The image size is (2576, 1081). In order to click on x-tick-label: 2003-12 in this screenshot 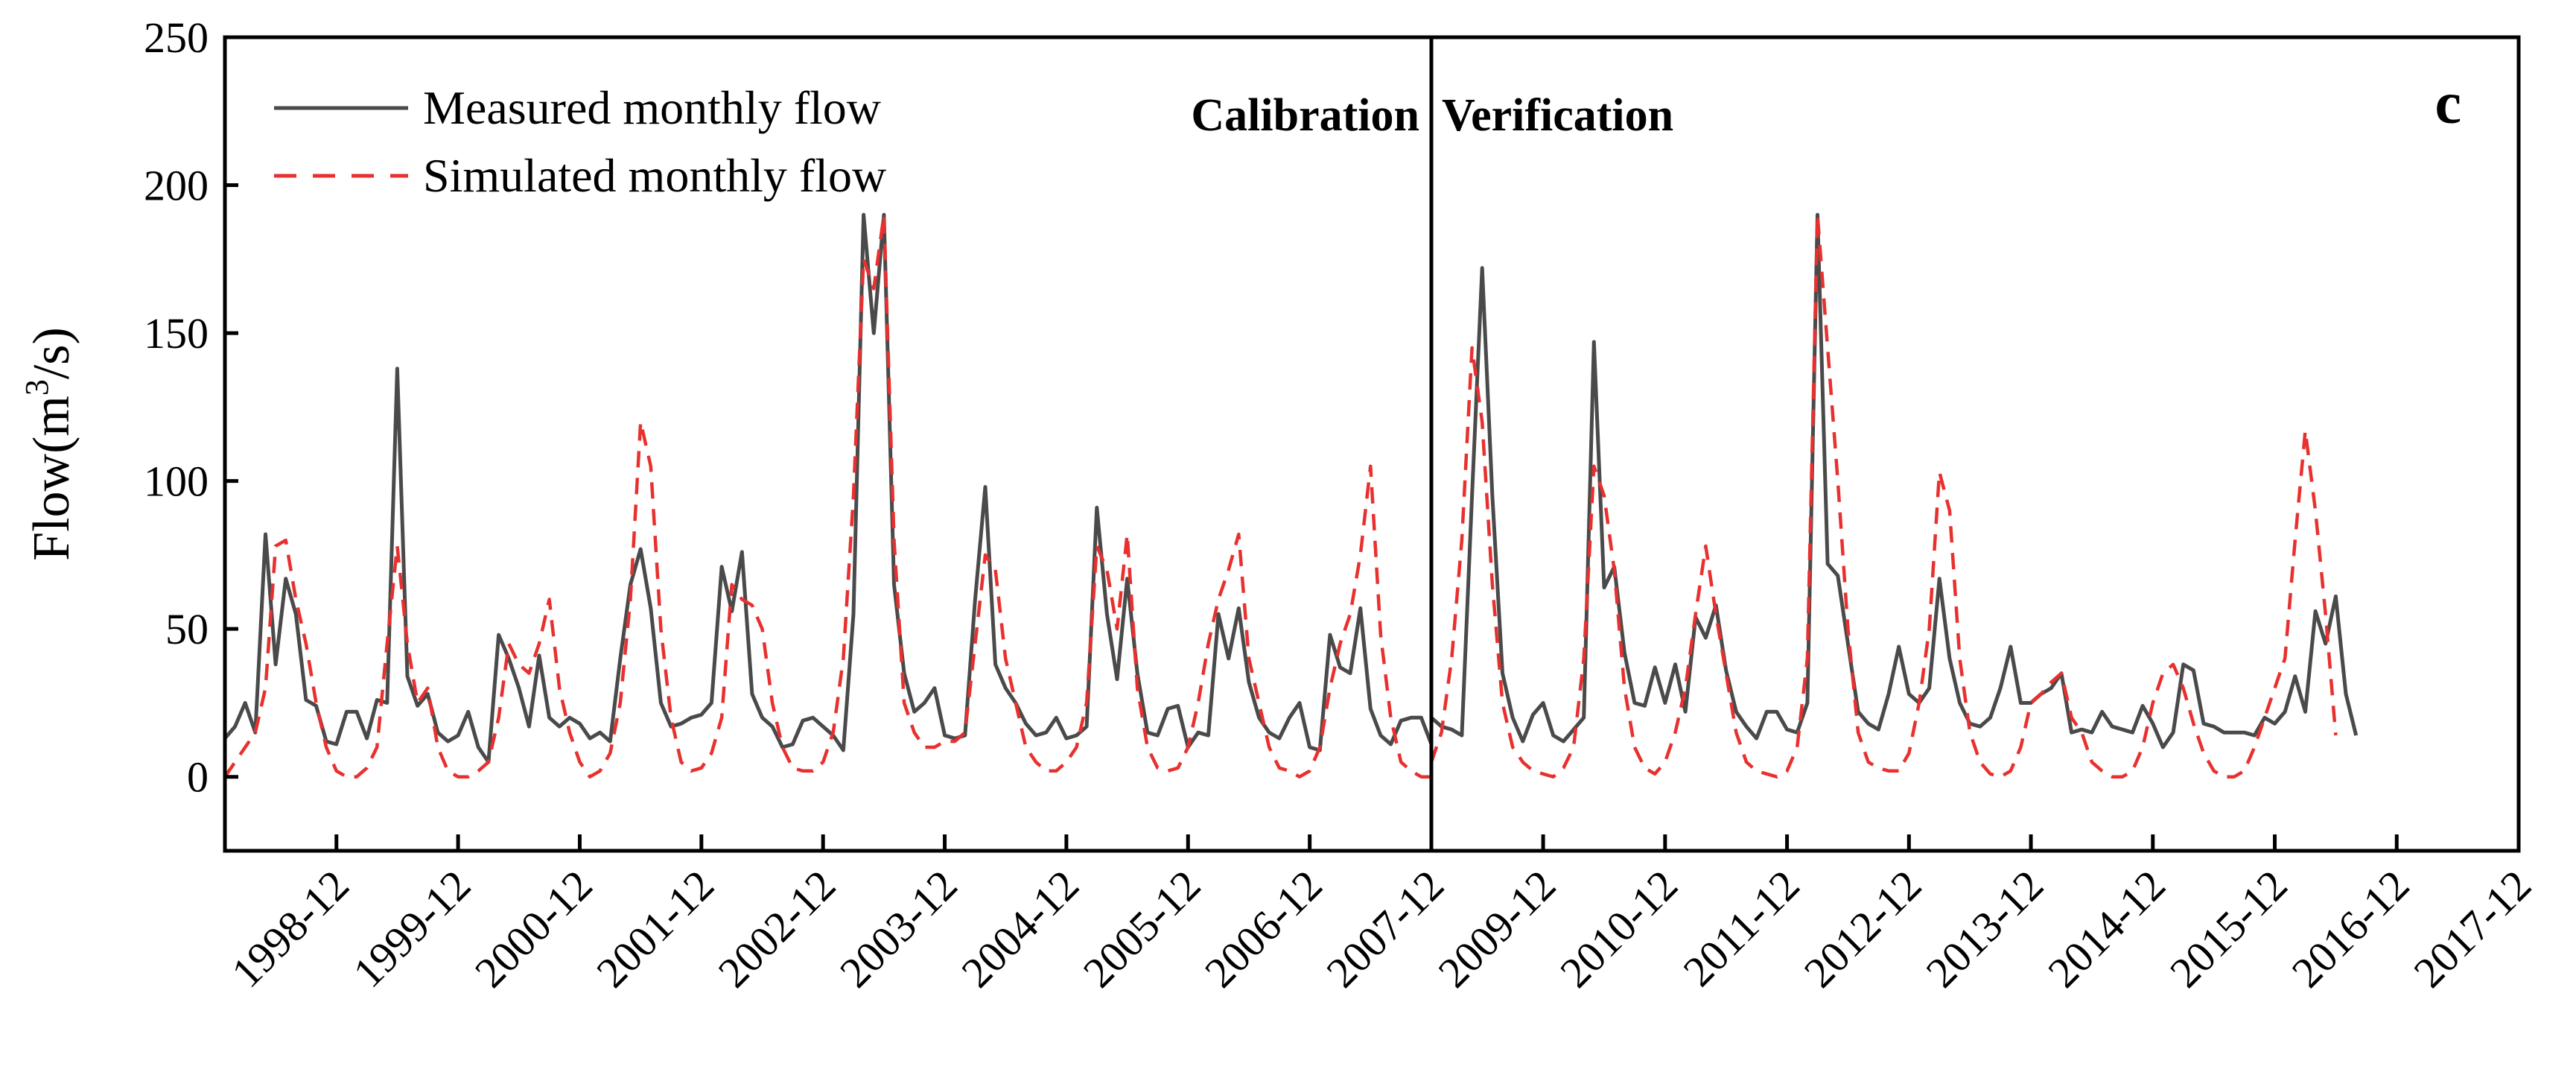, I will do `click(898, 928)`.